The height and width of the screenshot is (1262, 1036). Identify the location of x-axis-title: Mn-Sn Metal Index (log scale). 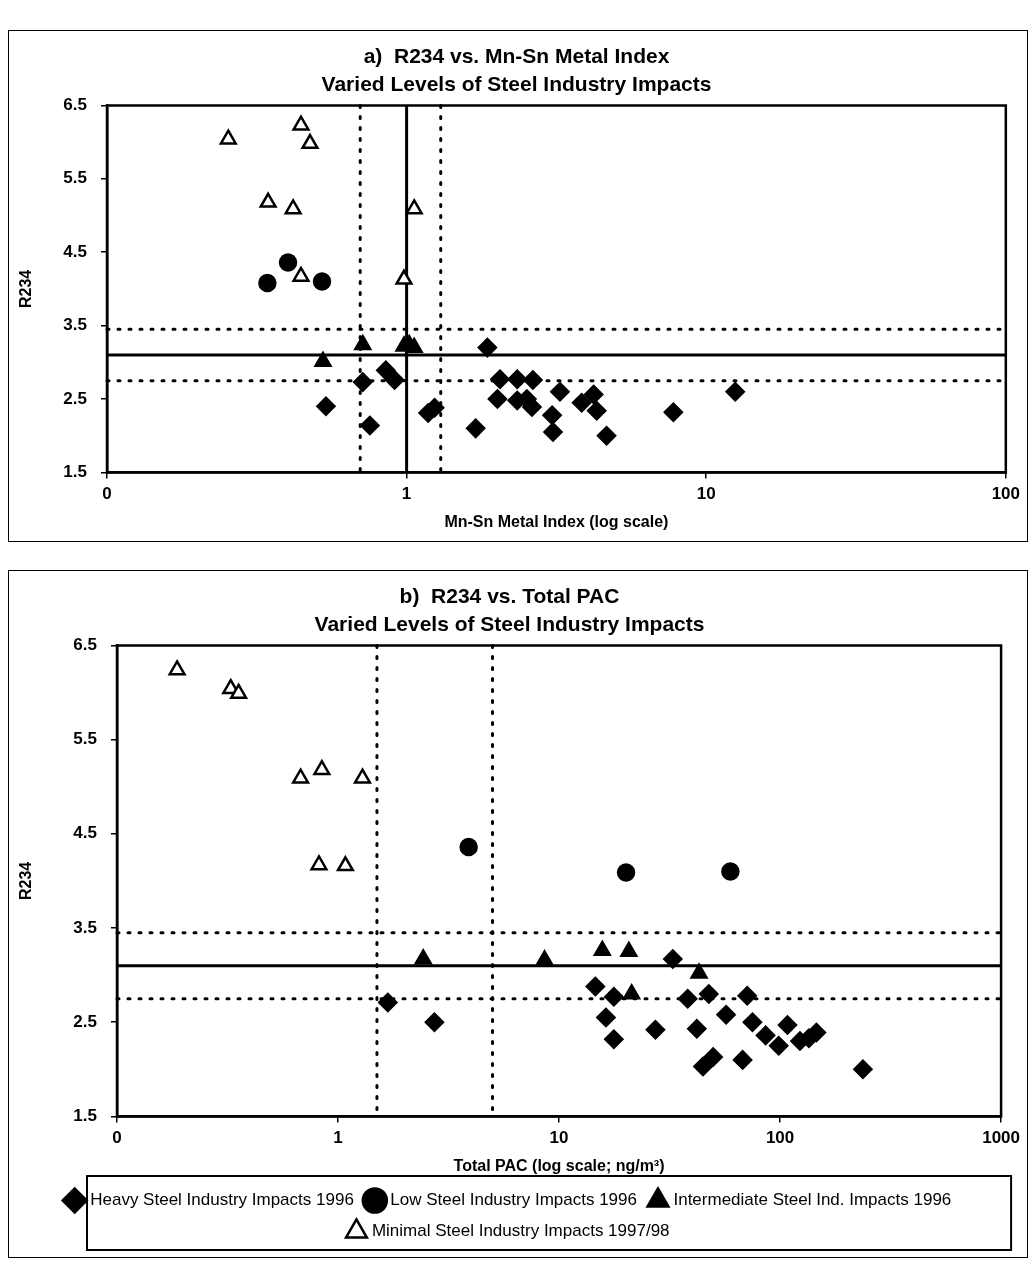
(556, 521).